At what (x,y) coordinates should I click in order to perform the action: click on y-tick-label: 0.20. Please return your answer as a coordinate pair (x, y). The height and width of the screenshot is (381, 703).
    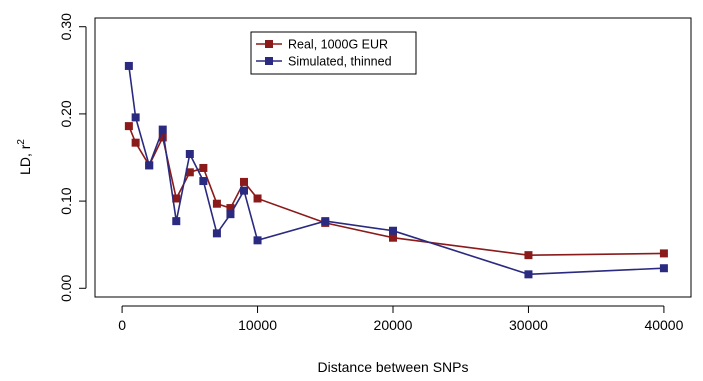
    Looking at the image, I should click on (66, 113).